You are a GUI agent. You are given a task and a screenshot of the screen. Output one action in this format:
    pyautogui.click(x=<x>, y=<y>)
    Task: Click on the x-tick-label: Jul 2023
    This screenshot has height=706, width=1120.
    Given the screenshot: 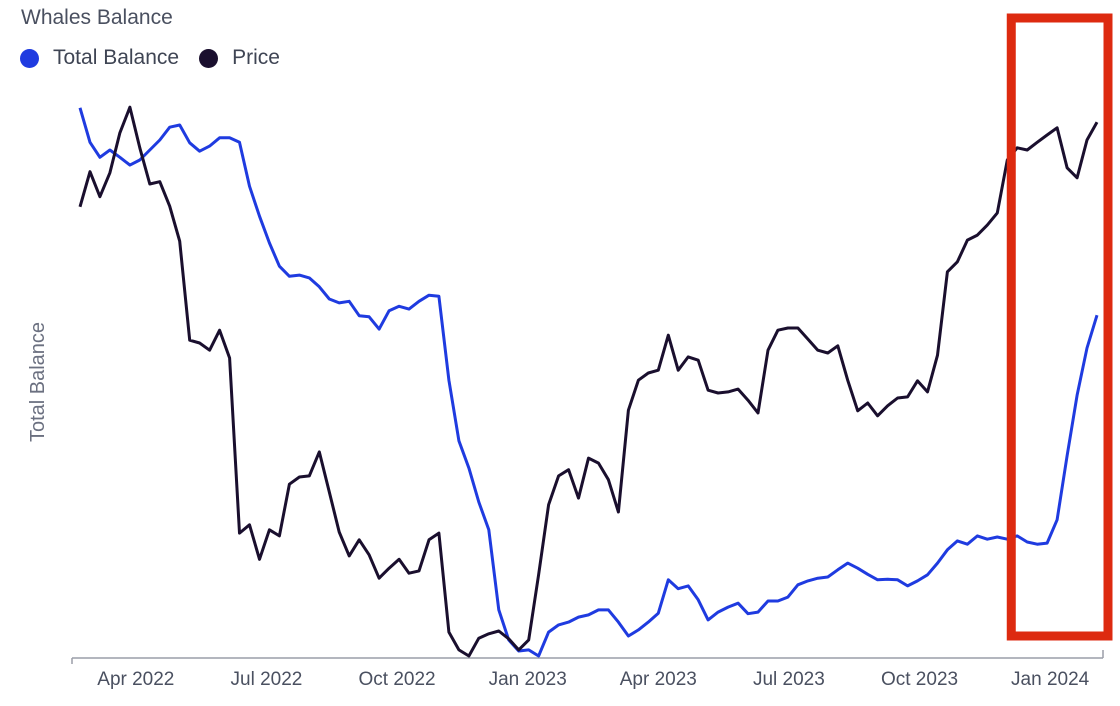 What is the action you would take?
    pyautogui.click(x=789, y=679)
    